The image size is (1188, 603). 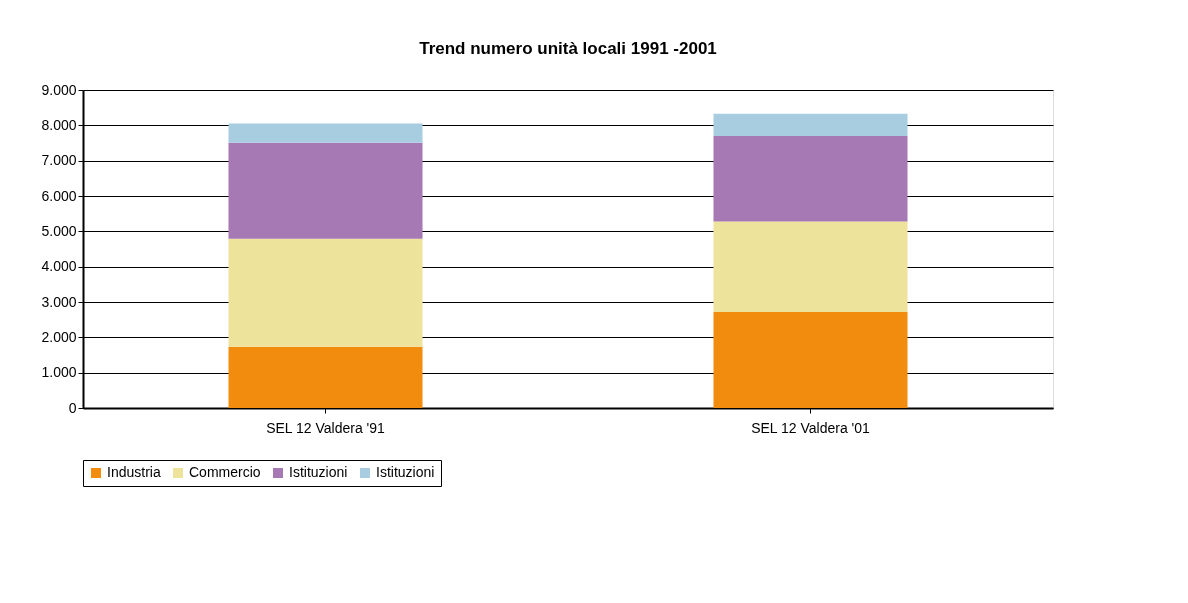 I want to click on y-tick-label: 3.000, so click(x=59, y=301).